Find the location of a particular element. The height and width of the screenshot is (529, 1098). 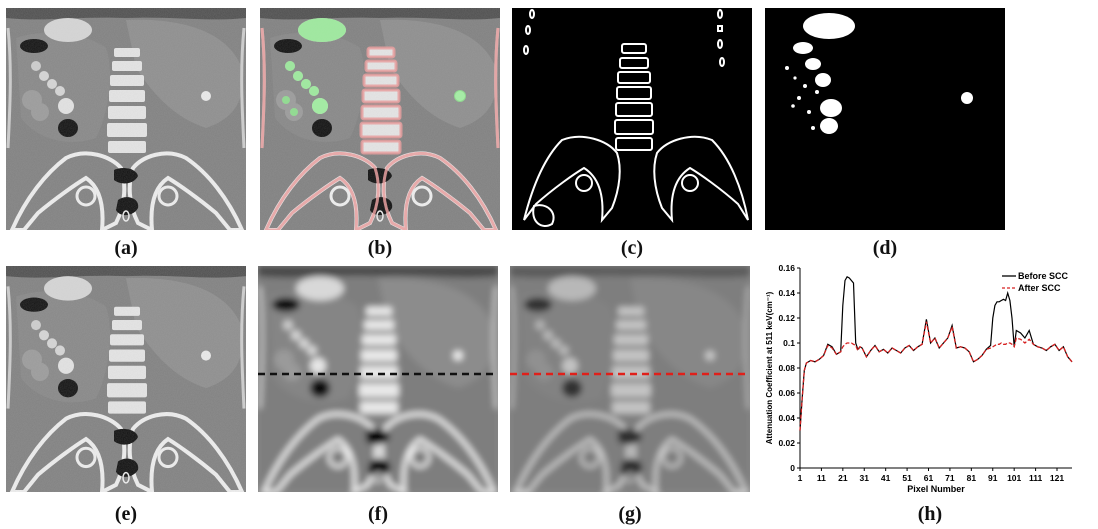

x-tick-label: 11 is located at coordinates (821, 478).